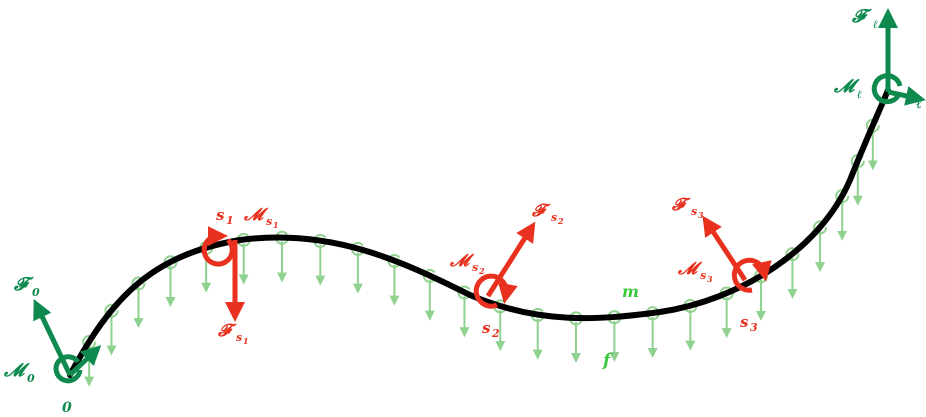 This screenshot has height=417, width=926. Describe the element at coordinates (67, 408) in the screenshot. I see `start-point-label: 0` at that location.